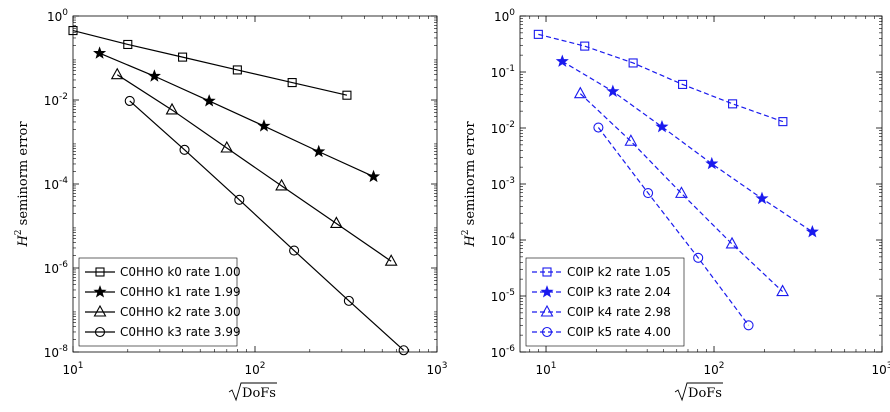 The height and width of the screenshot is (412, 890). I want to click on y-tick-label: 10⁻⁵, so click(503, 296).